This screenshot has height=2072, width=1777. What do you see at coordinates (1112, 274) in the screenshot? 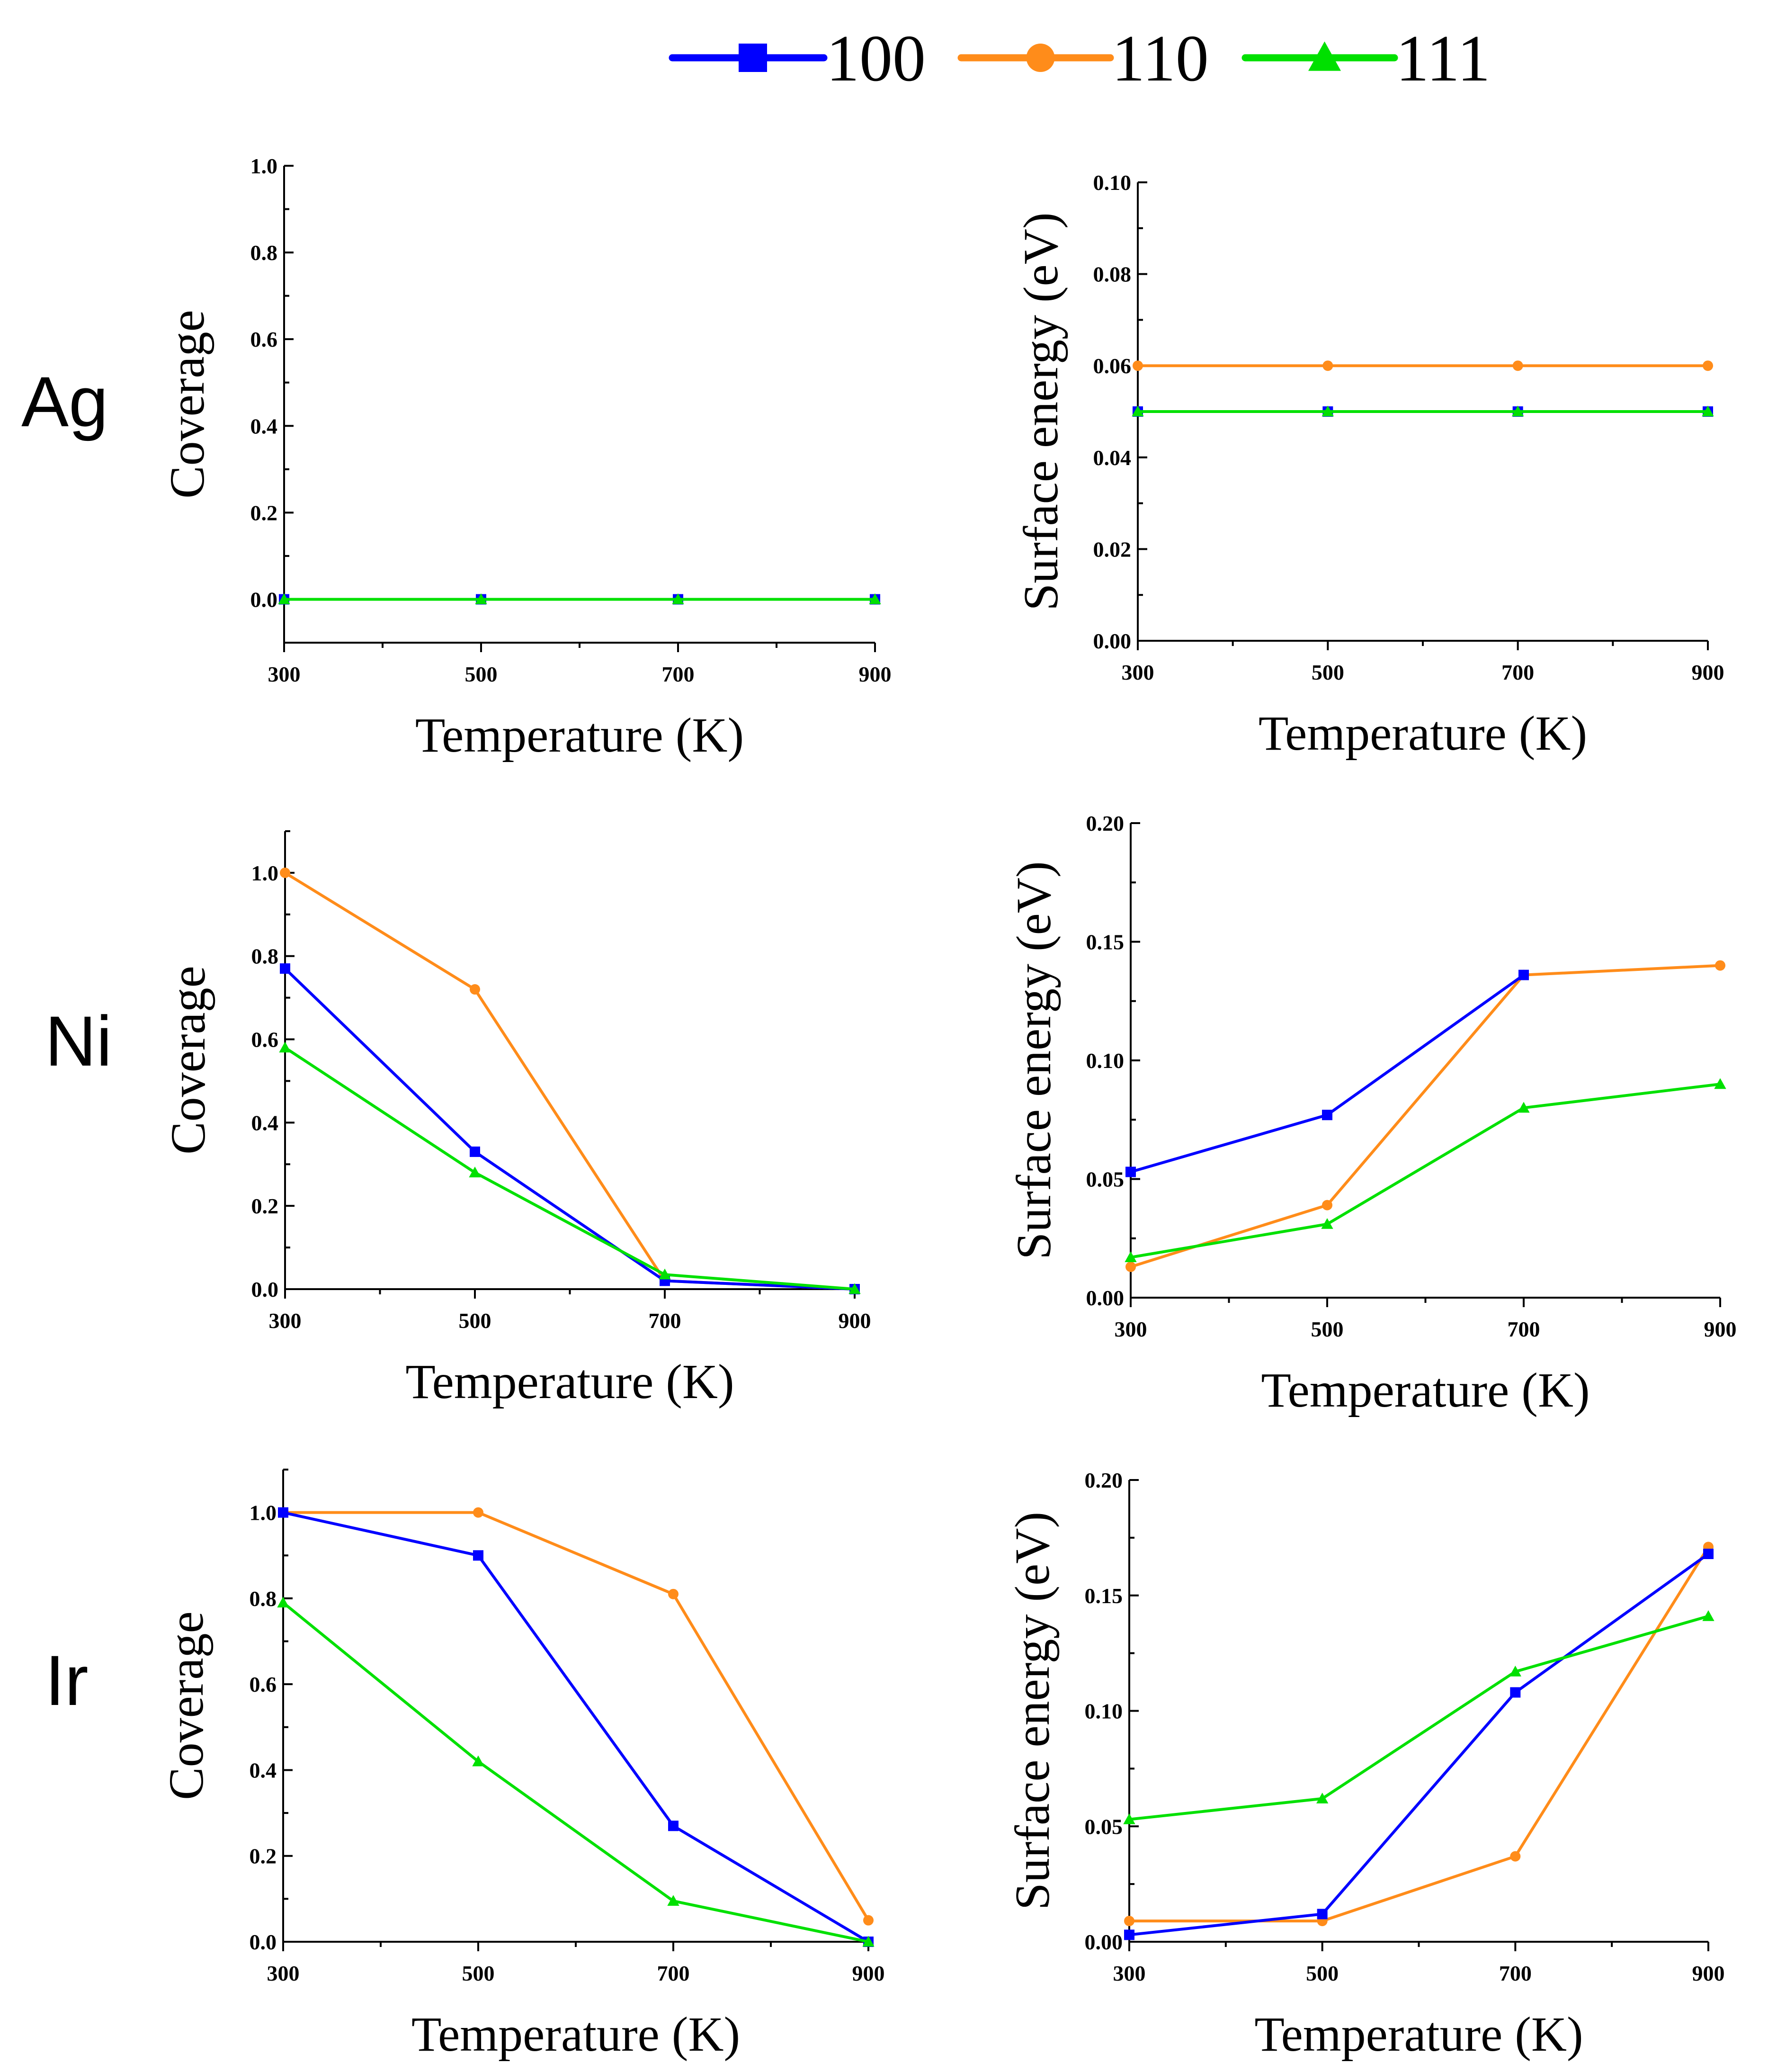
I see `y-tick-label: 0.08` at bounding box center [1112, 274].